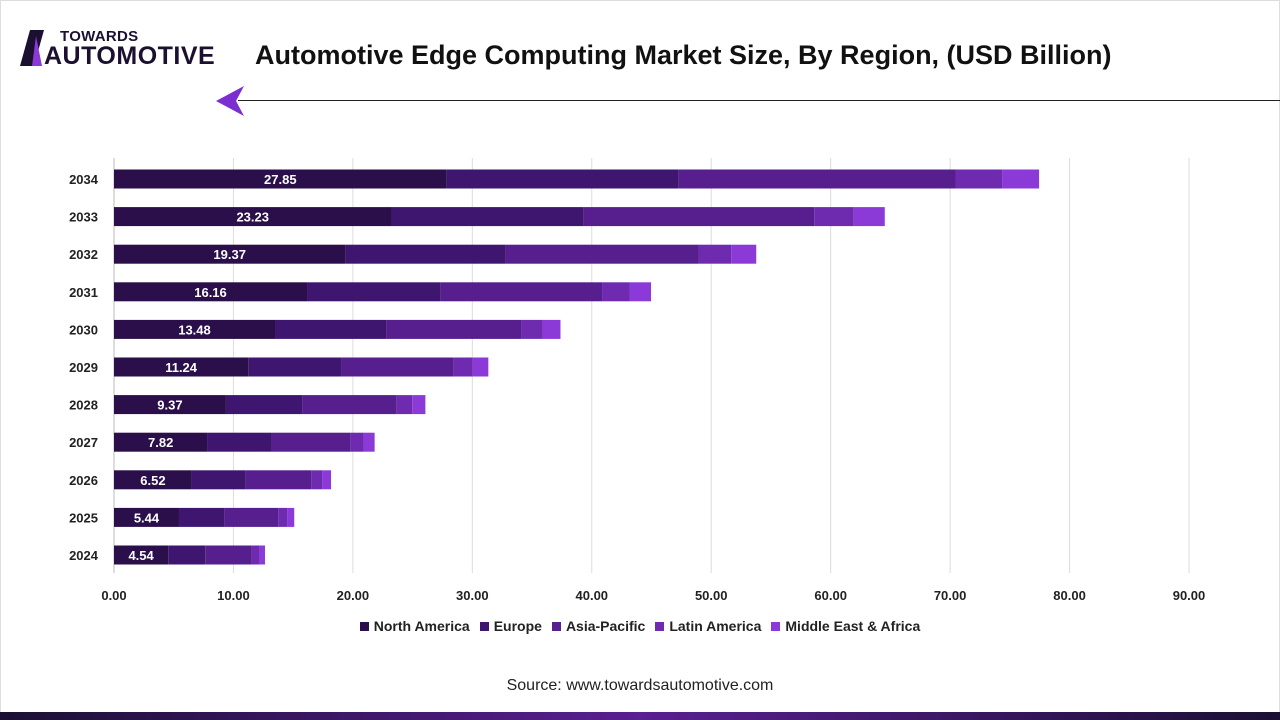 The width and height of the screenshot is (1280, 720). I want to click on logo-text-top: TOWARDS, so click(99, 36).